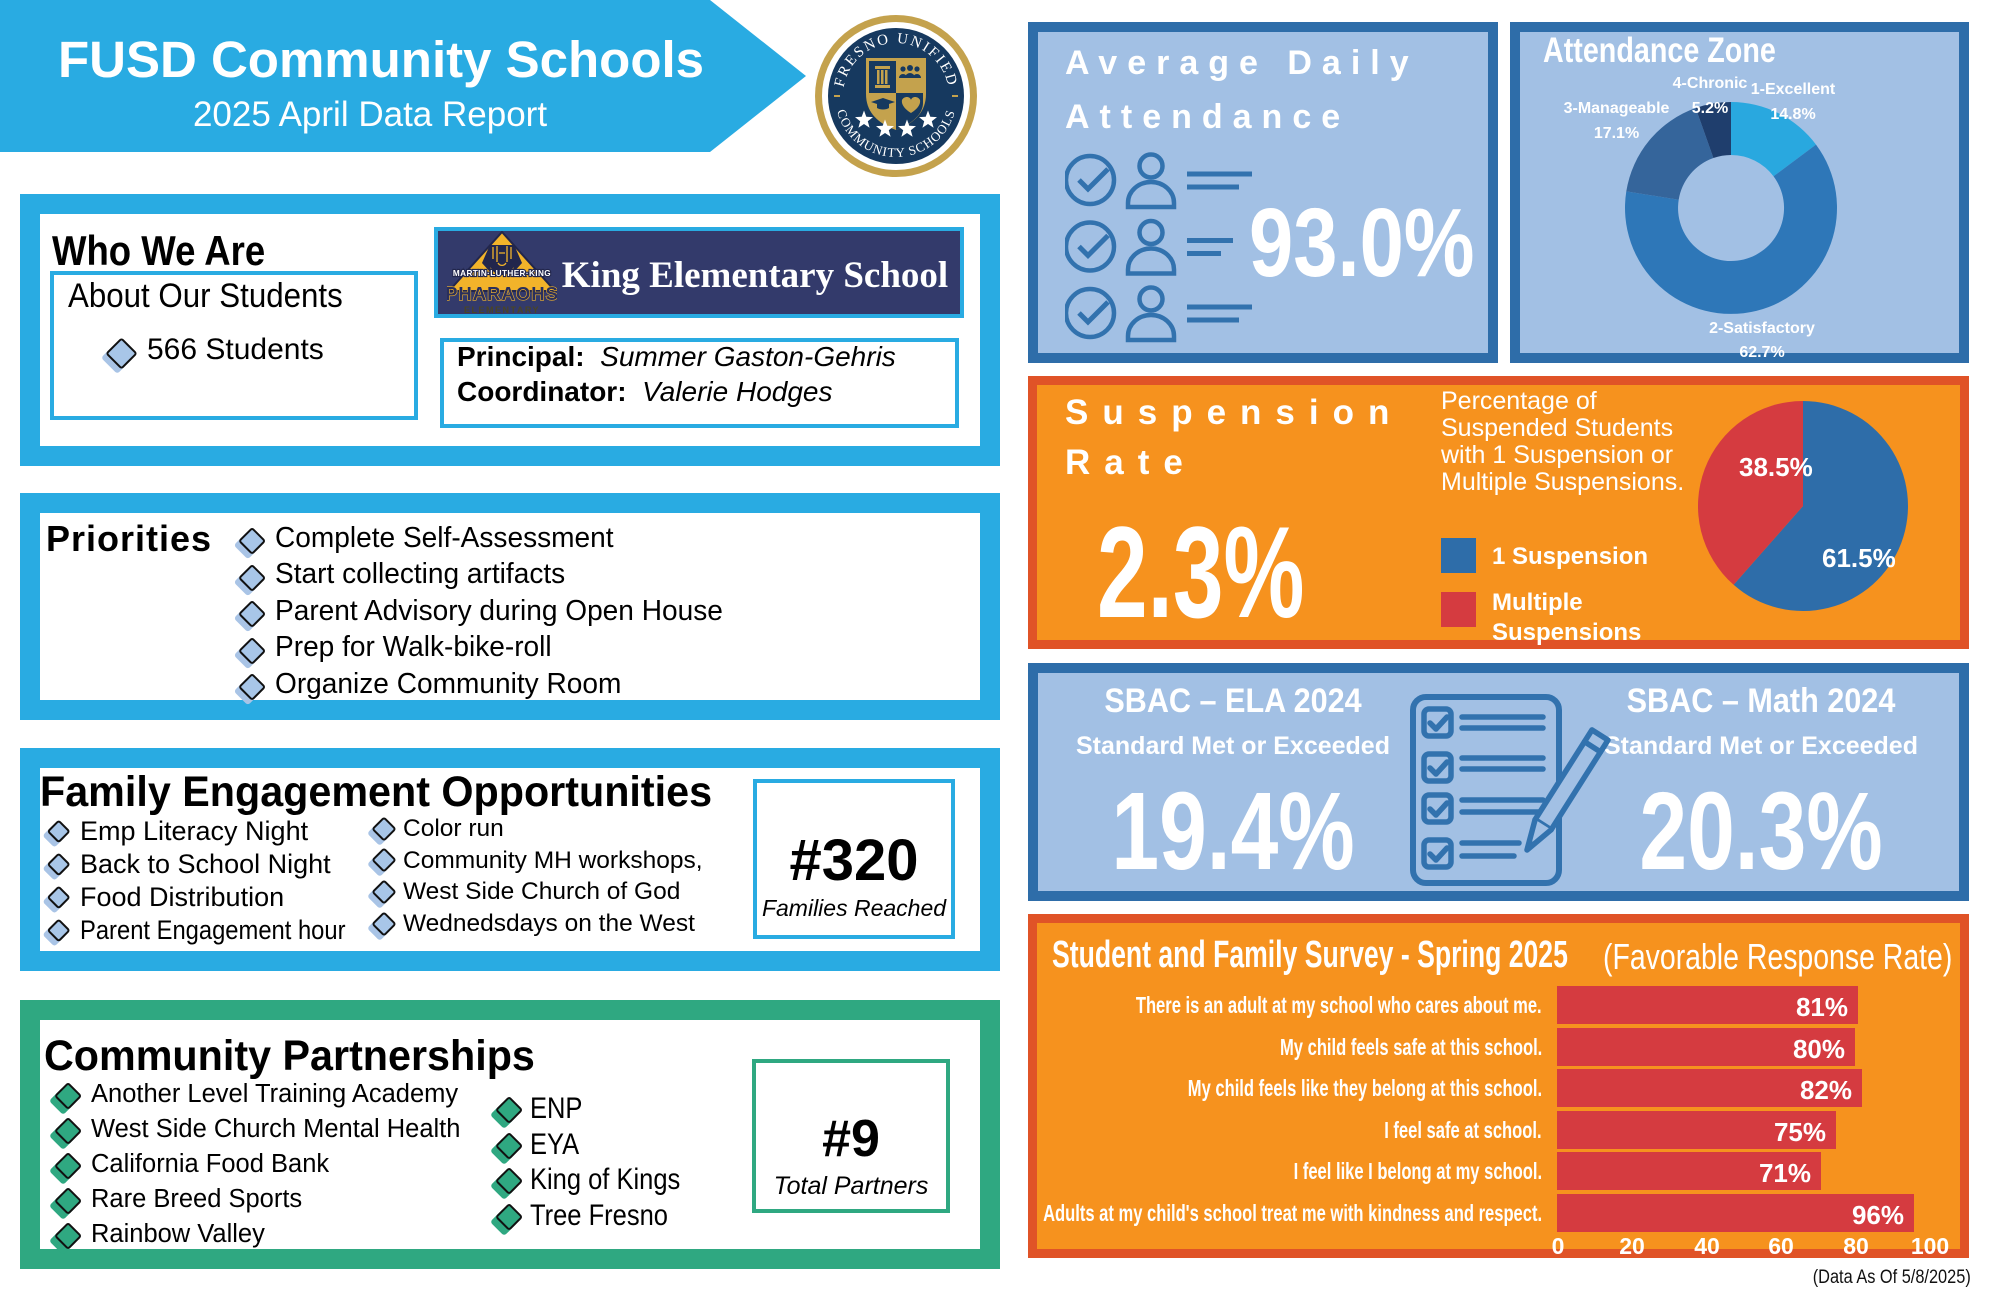 The height and width of the screenshot is (1294, 2000). What do you see at coordinates (502, 293) in the screenshot?
I see `svg-text: PHARAOHS` at bounding box center [502, 293].